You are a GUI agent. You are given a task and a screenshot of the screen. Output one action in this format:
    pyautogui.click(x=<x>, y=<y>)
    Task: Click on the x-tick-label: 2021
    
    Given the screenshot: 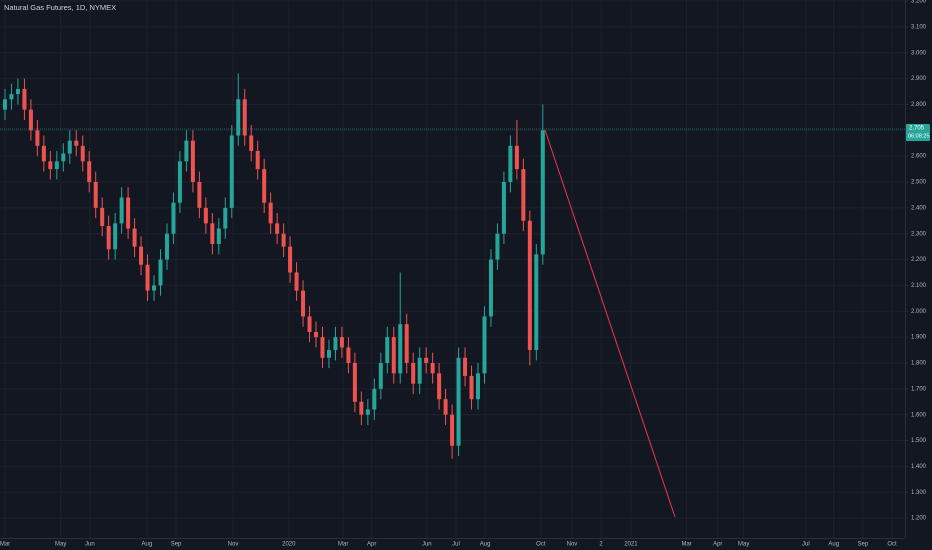 What is the action you would take?
    pyautogui.click(x=631, y=545)
    